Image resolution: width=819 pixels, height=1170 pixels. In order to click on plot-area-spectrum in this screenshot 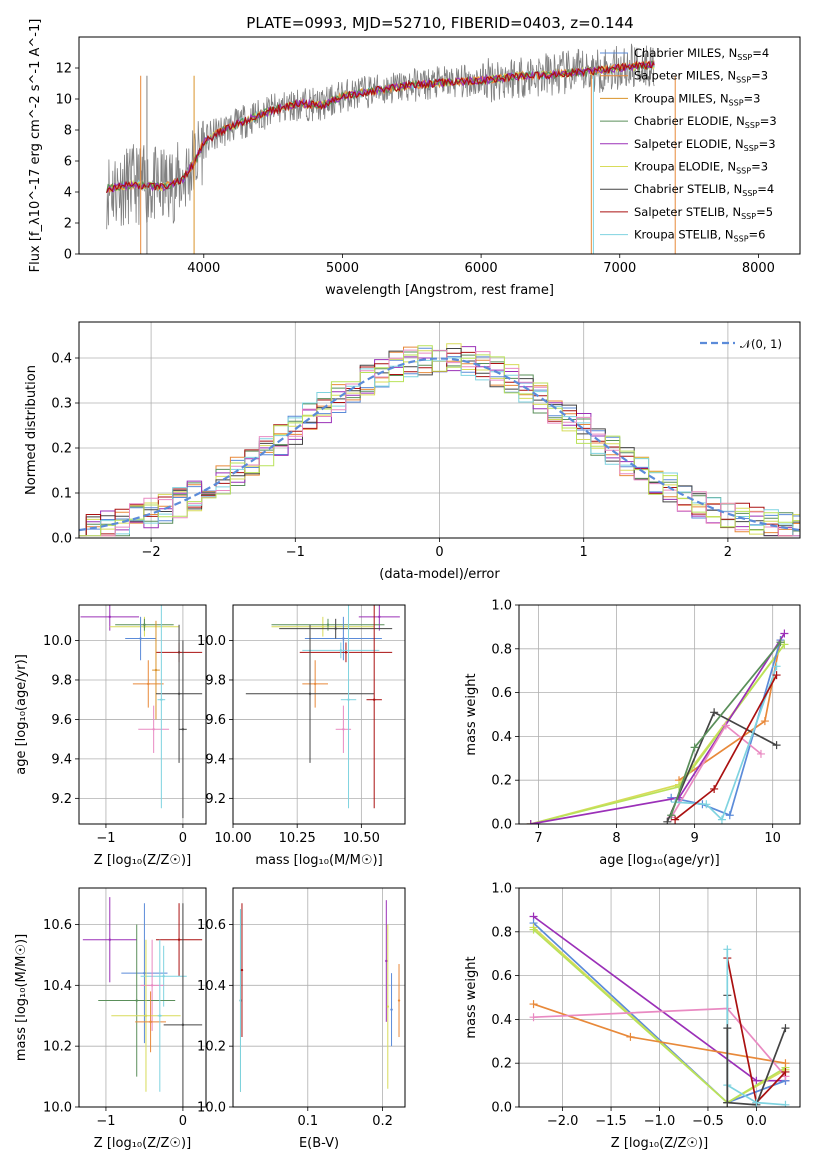, I will do `click(391, 148)`.